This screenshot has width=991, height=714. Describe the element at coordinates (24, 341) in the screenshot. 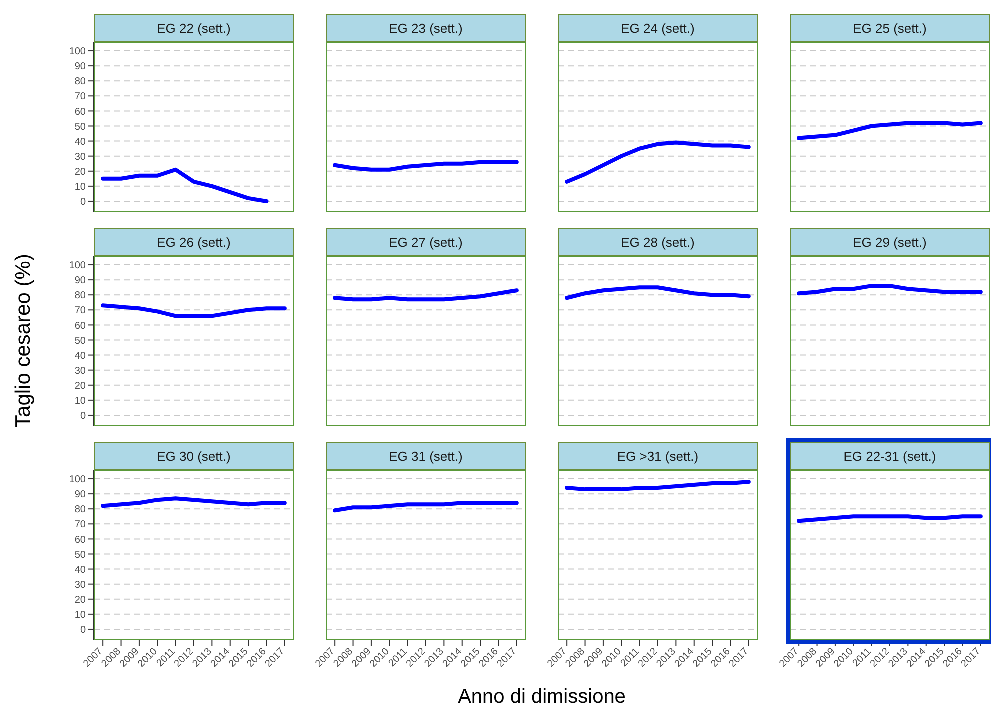

I see `y-axis-title: Taglio cesareo (%)` at that location.